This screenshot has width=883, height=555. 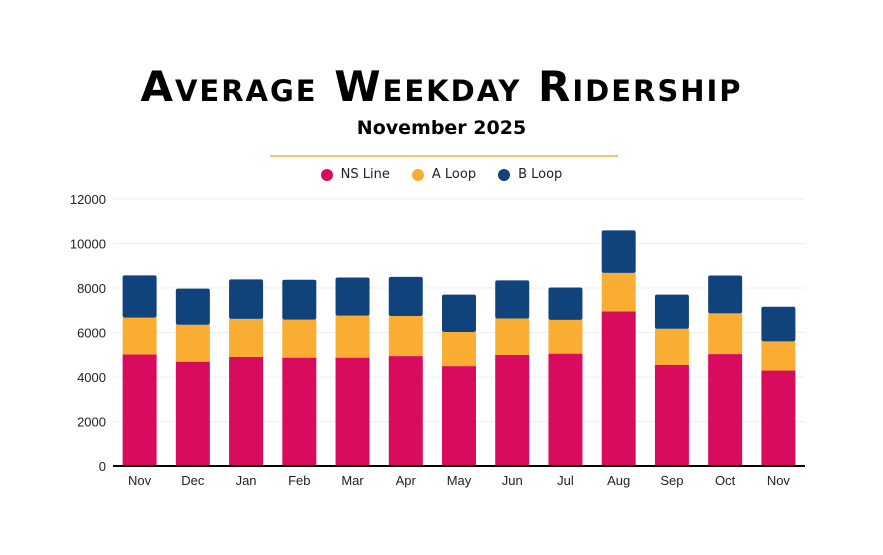 I want to click on legend: NS Line A Loop B Loop, so click(x=441, y=174).